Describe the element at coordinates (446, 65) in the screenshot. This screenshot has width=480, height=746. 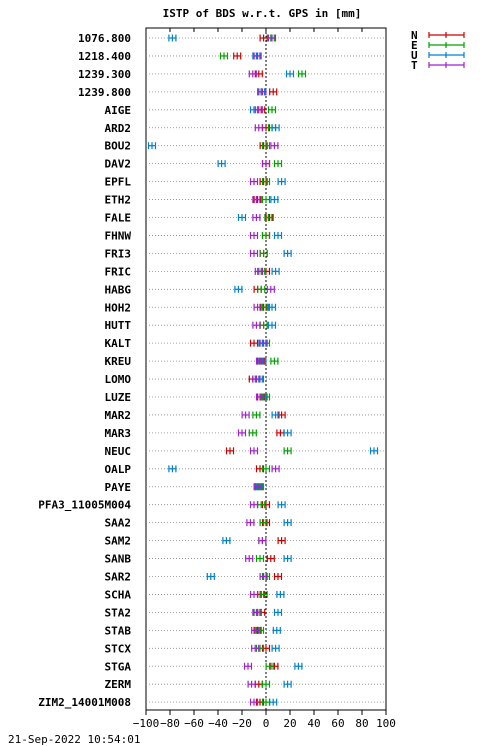
I see `legend-marker-t` at that location.